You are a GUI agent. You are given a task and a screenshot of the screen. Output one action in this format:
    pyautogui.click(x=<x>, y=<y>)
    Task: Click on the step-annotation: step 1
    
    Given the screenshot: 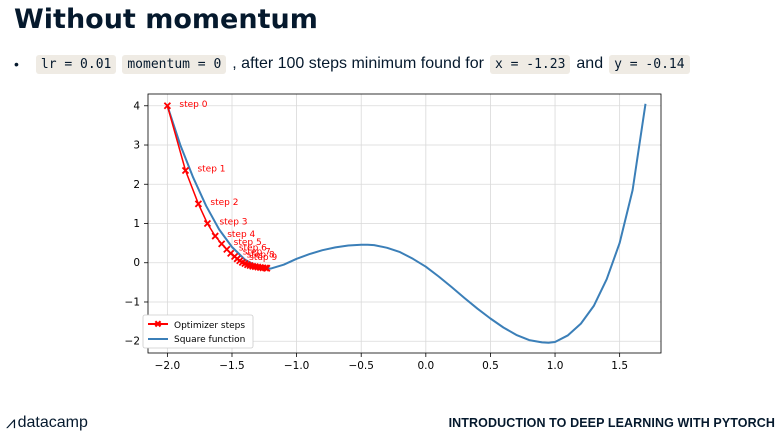 What is the action you would take?
    pyautogui.click(x=211, y=170)
    